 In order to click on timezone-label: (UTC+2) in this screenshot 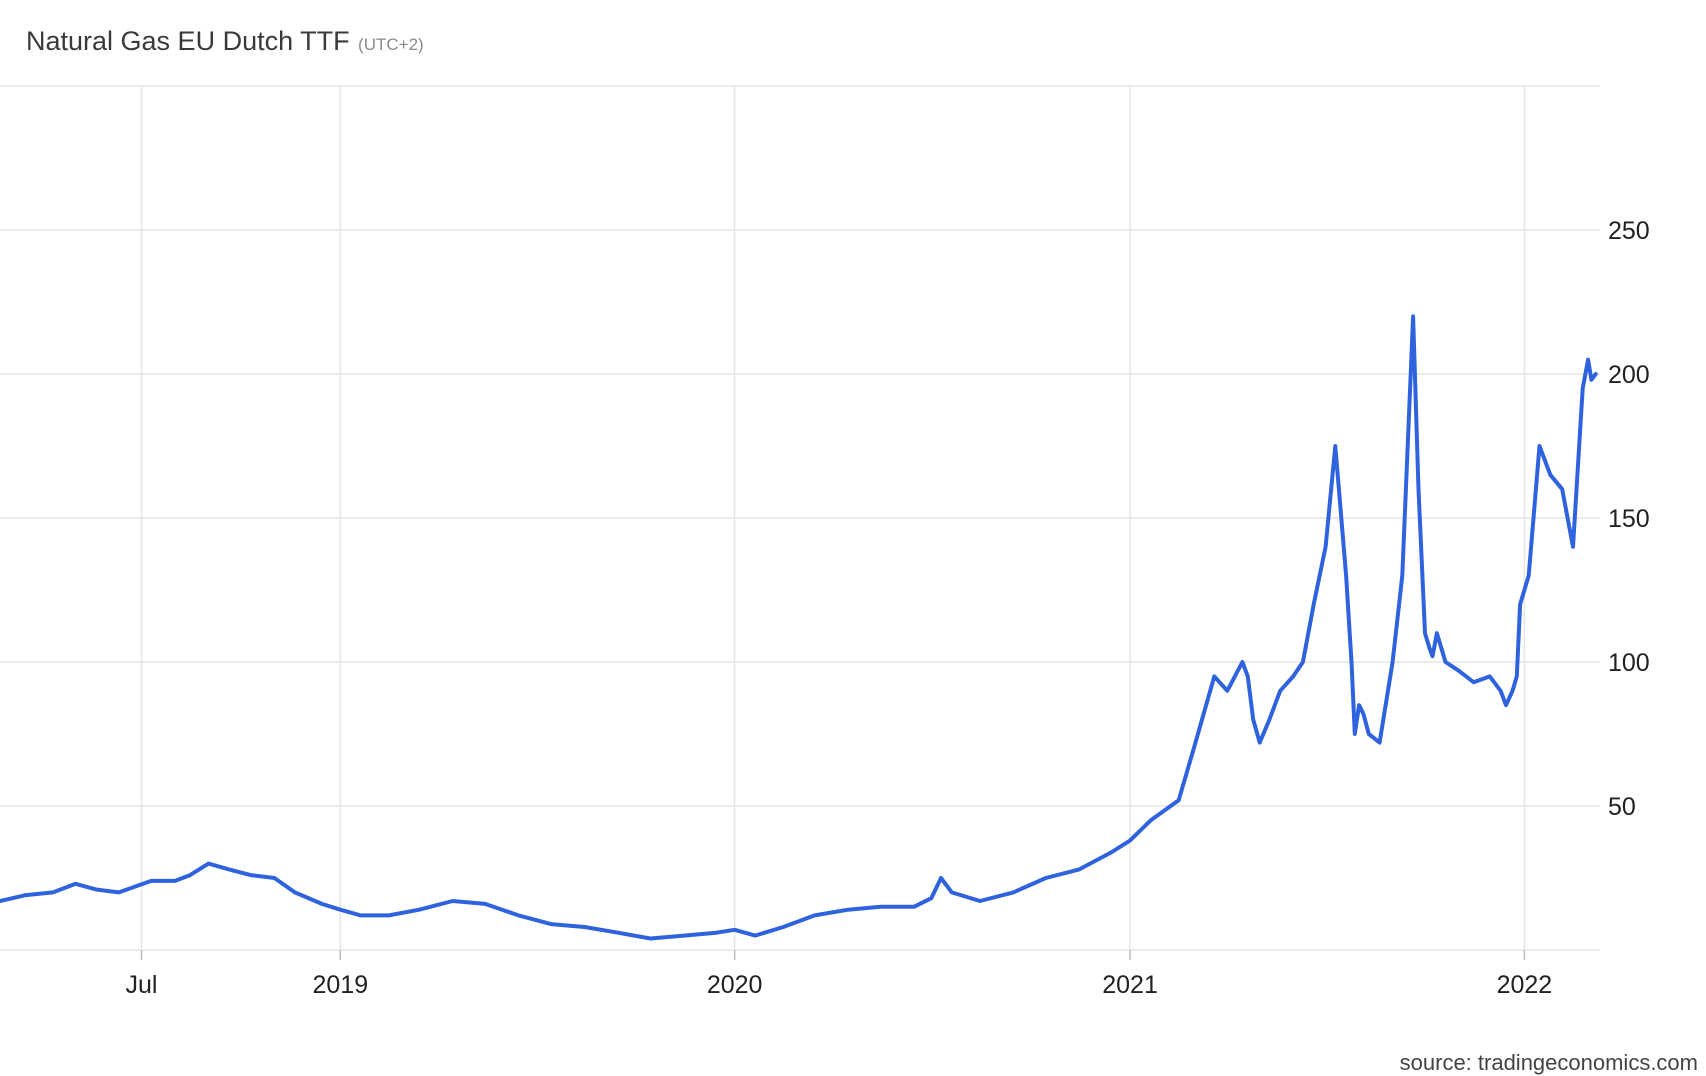, I will do `click(391, 44)`.